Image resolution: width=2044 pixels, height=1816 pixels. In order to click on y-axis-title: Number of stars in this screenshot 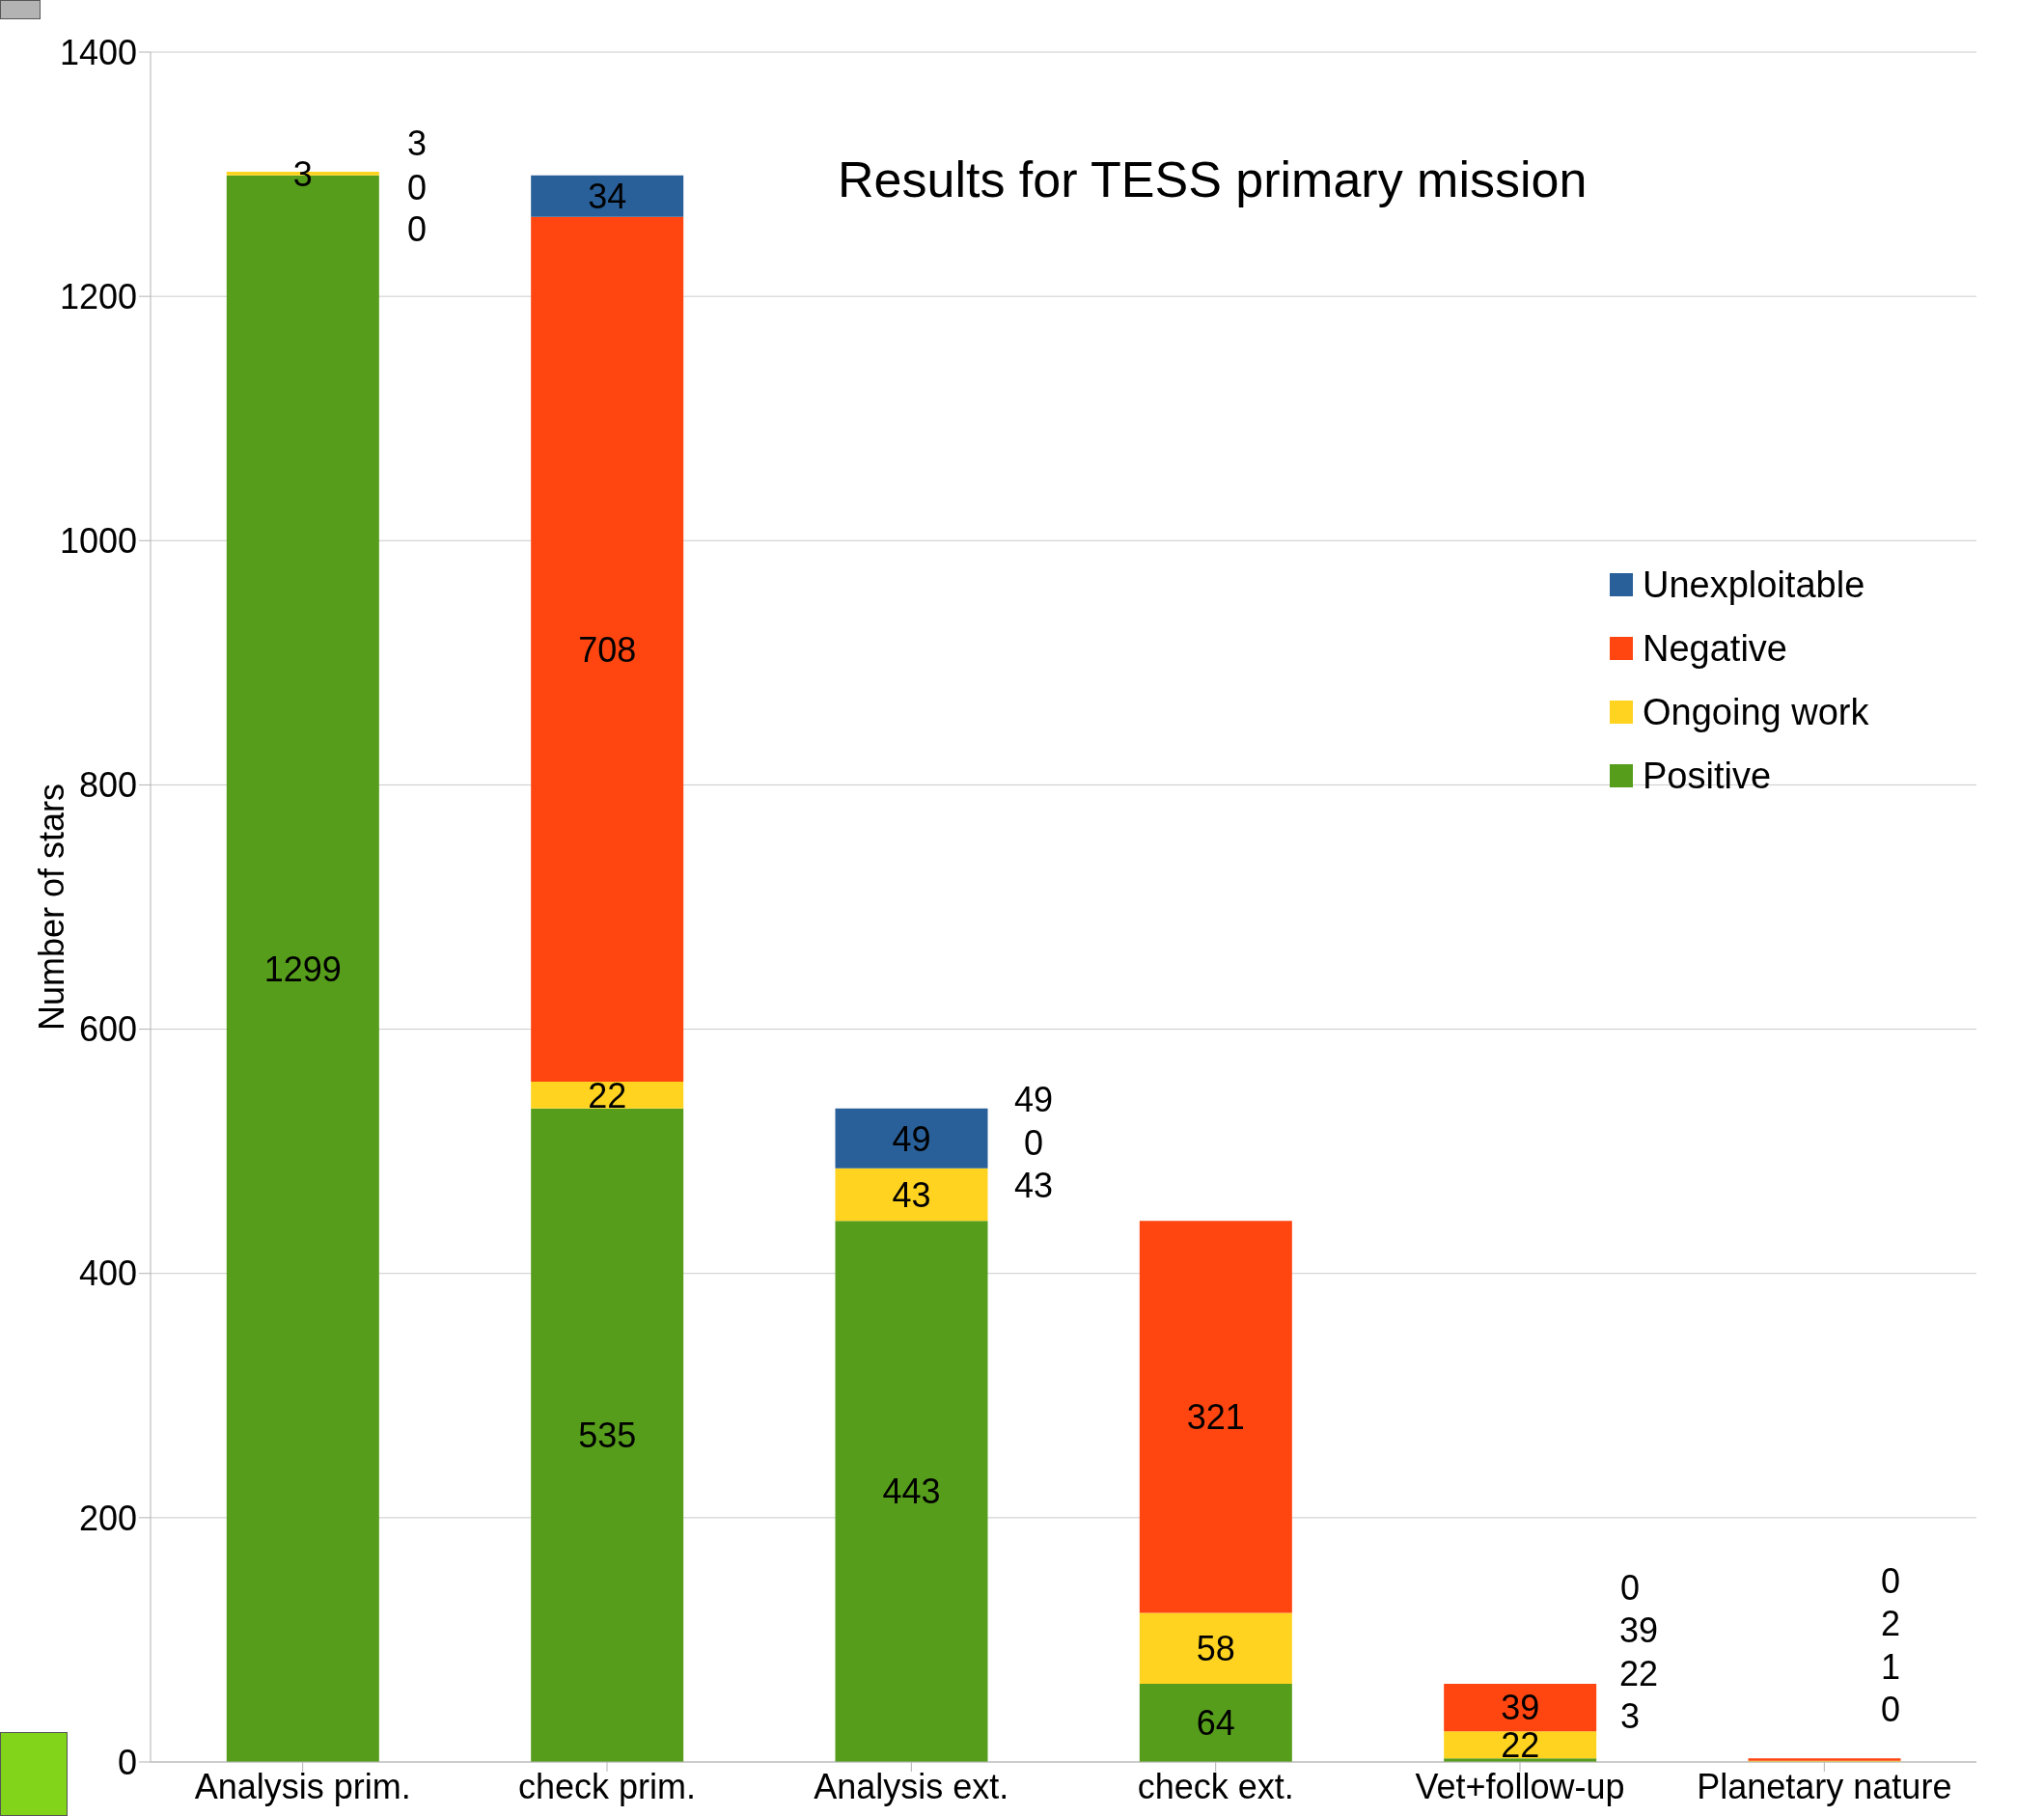, I will do `click(51, 907)`.